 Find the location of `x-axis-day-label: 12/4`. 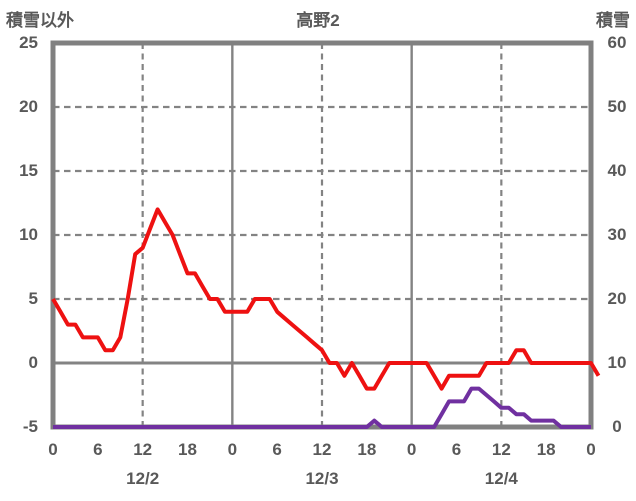

x-axis-day-label: 12/4 is located at coordinates (501, 478).